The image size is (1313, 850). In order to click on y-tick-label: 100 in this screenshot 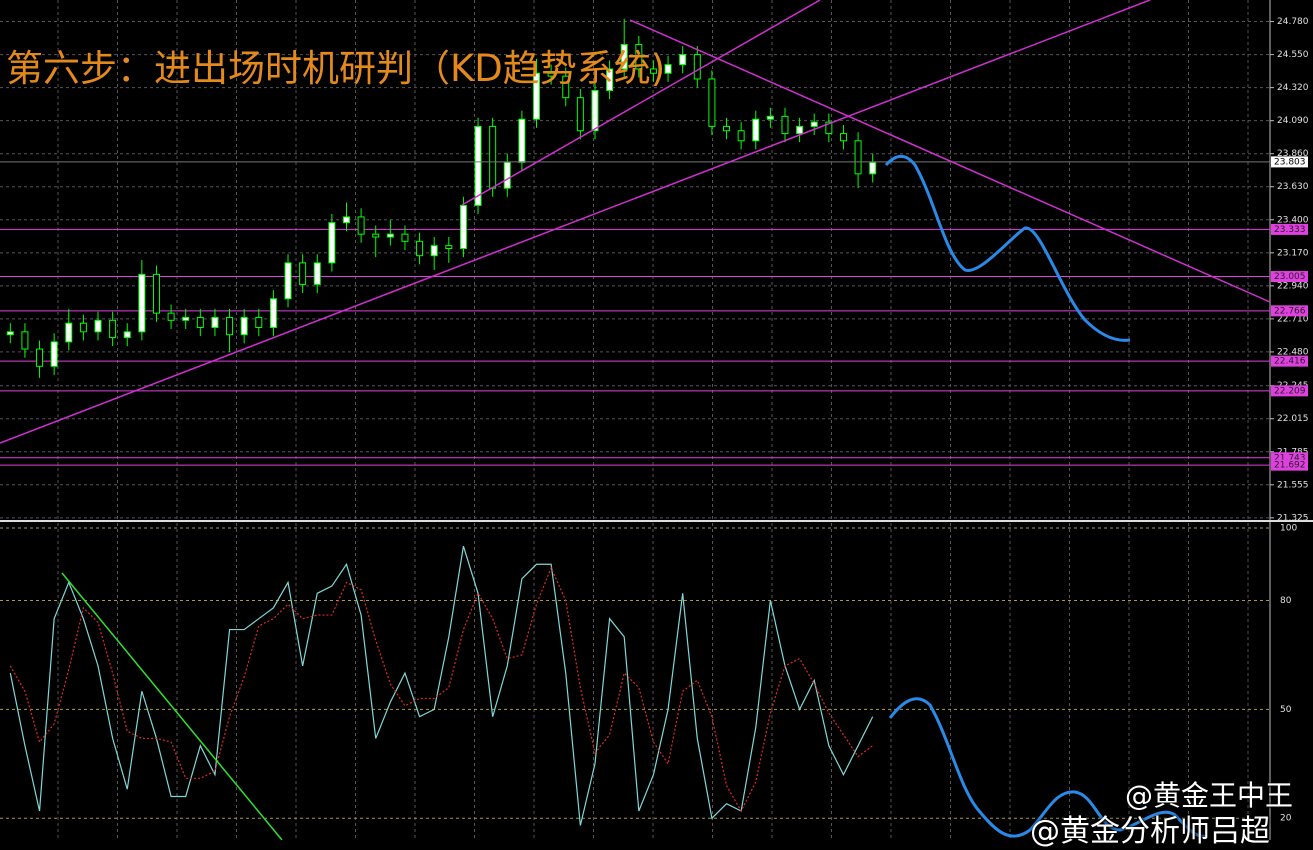, I will do `click(1288, 529)`.